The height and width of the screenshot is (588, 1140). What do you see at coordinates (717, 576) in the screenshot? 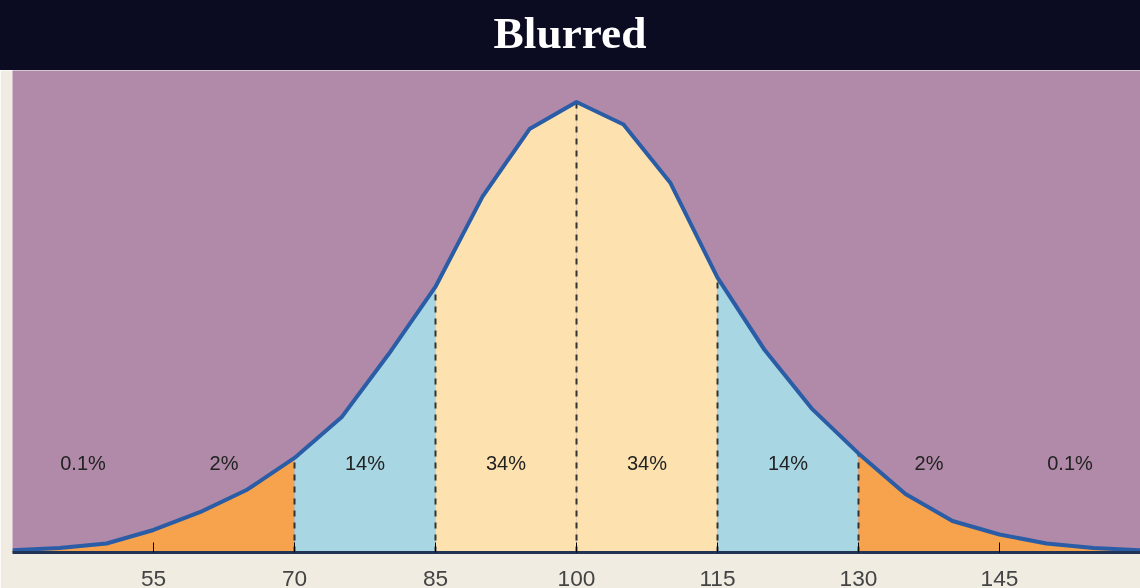
I see `x-tick-label: 115` at bounding box center [717, 576].